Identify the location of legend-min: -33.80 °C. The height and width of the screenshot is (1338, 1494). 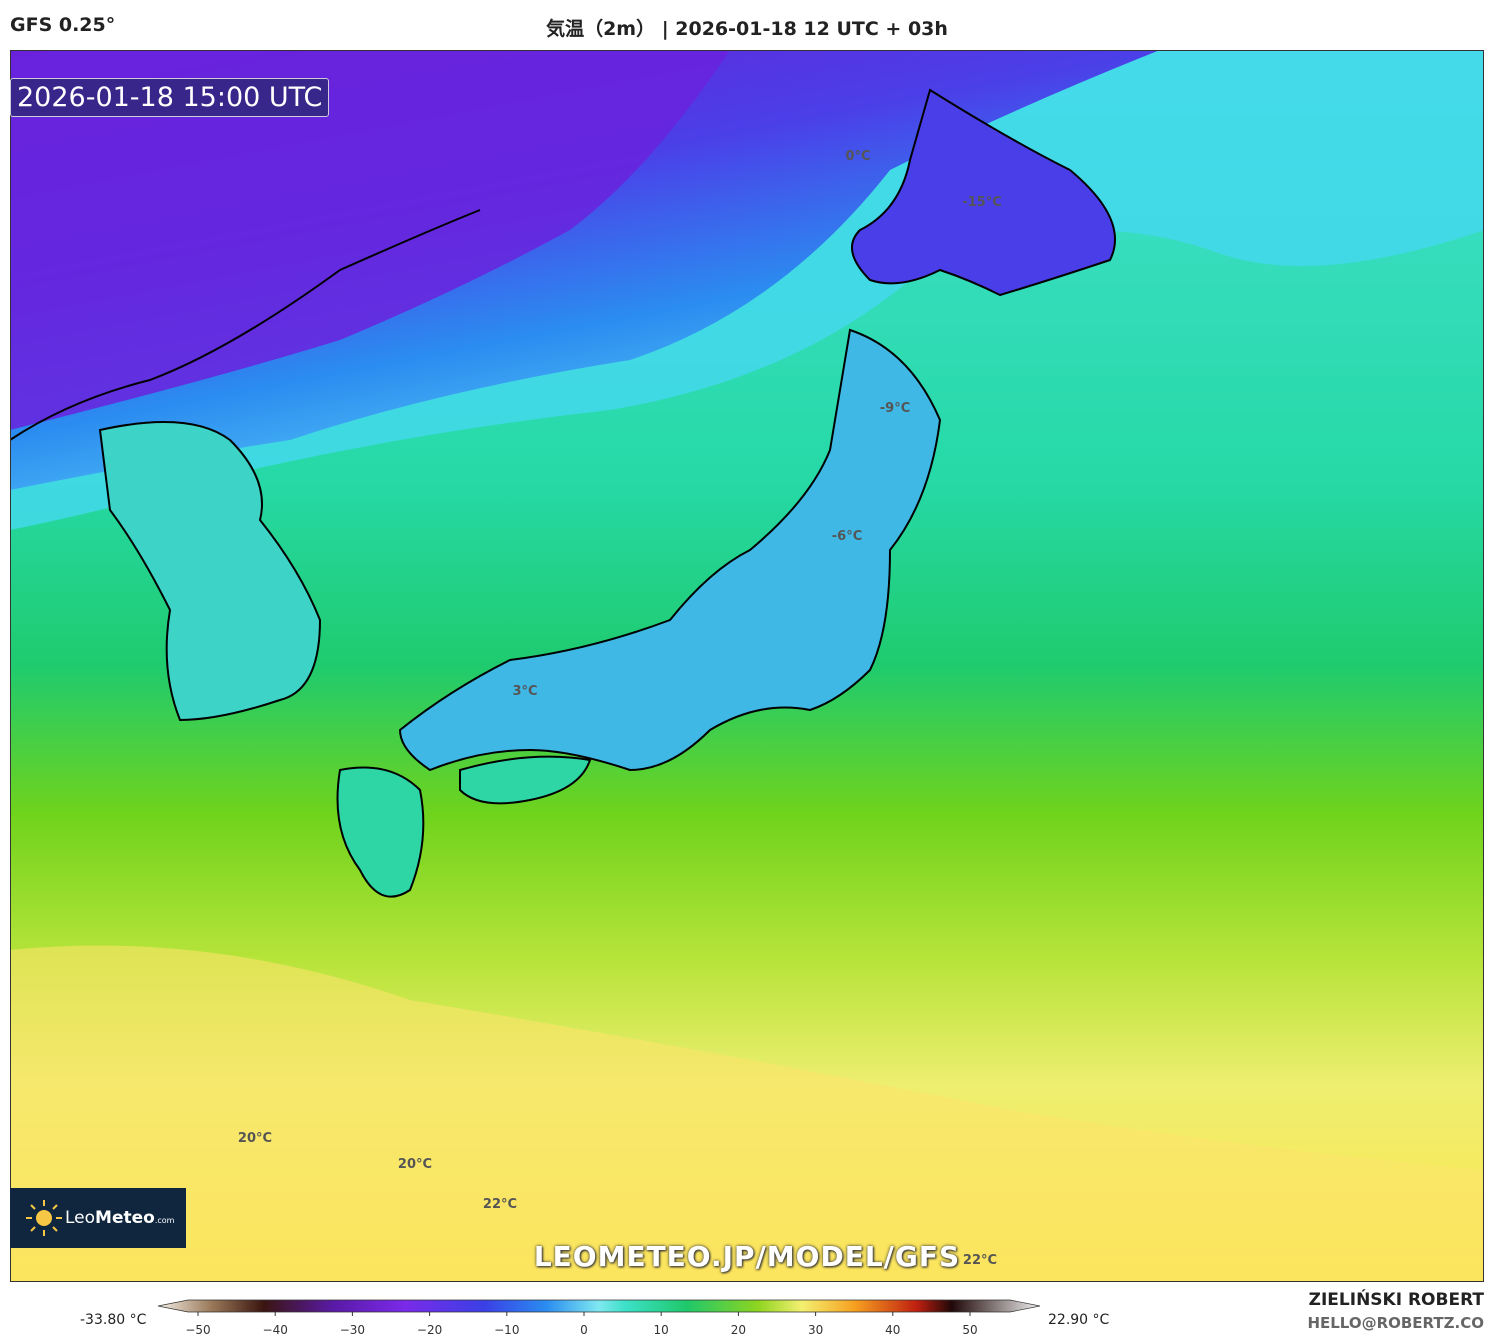
(113, 1320).